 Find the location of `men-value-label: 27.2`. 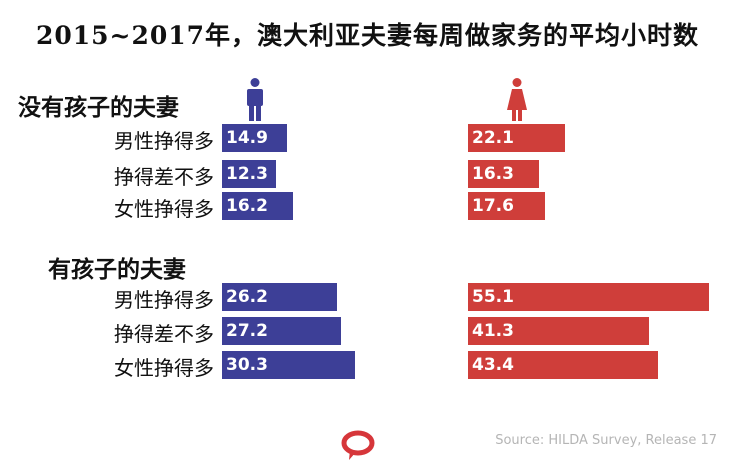

men-value-label: 27.2 is located at coordinates (247, 331).